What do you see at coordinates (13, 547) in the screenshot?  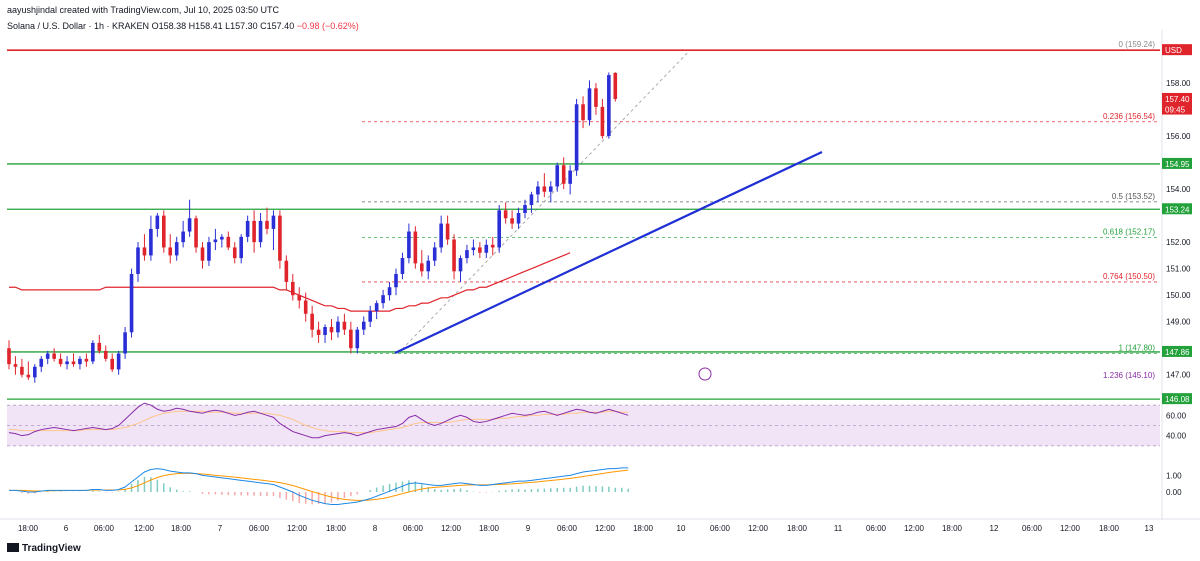 I see `tradingview-logo-icon` at bounding box center [13, 547].